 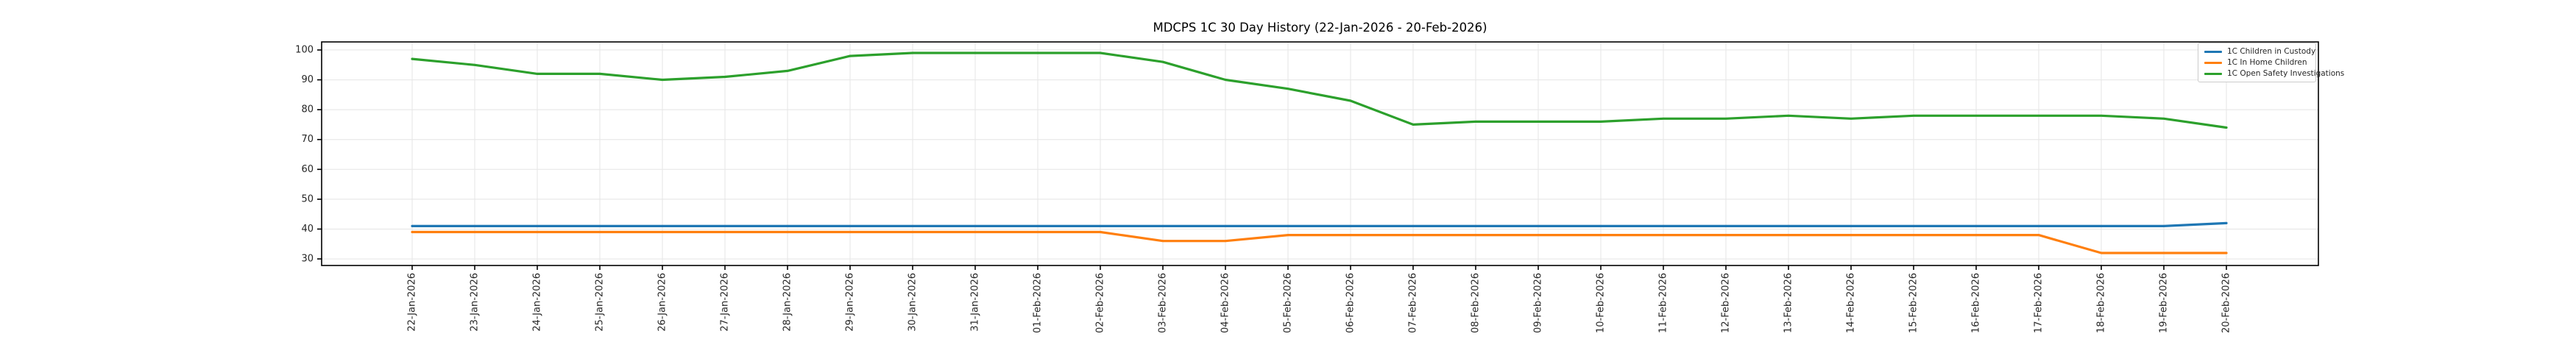 I want to click on x-tick-label: 28-Jan-2026, so click(x=787, y=303).